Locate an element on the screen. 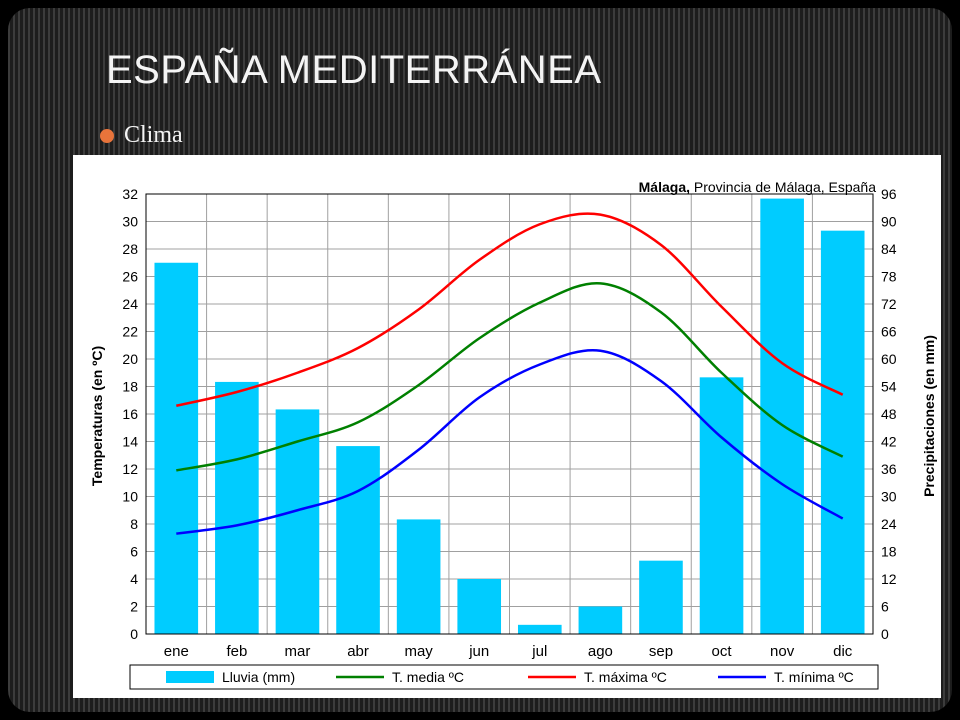 This screenshot has width=960, height=720. y-right-tick-label: 48 is located at coordinates (889, 414).